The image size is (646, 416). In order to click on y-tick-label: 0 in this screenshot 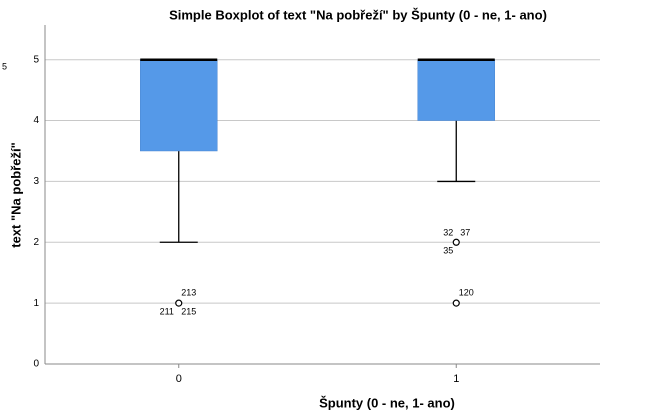, I will do `click(36, 364)`.